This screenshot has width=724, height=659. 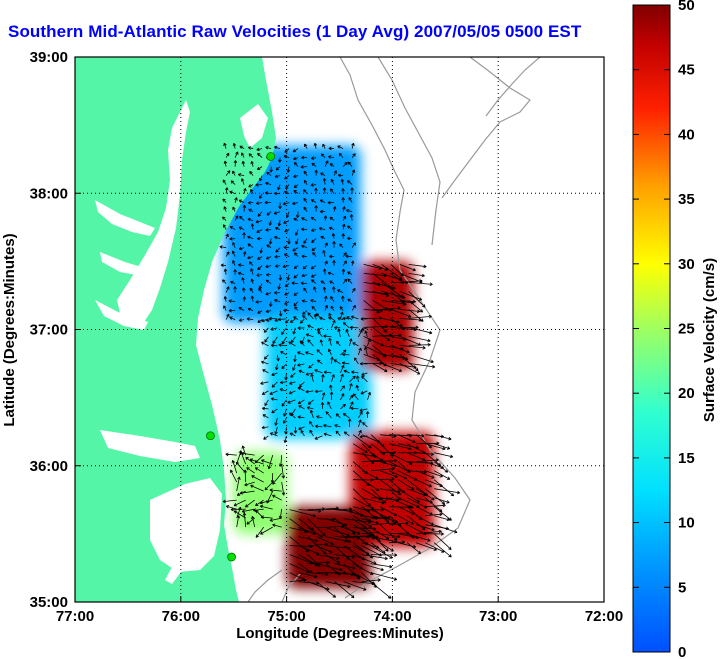 I want to click on pamlico-sound, so click(x=186, y=525).